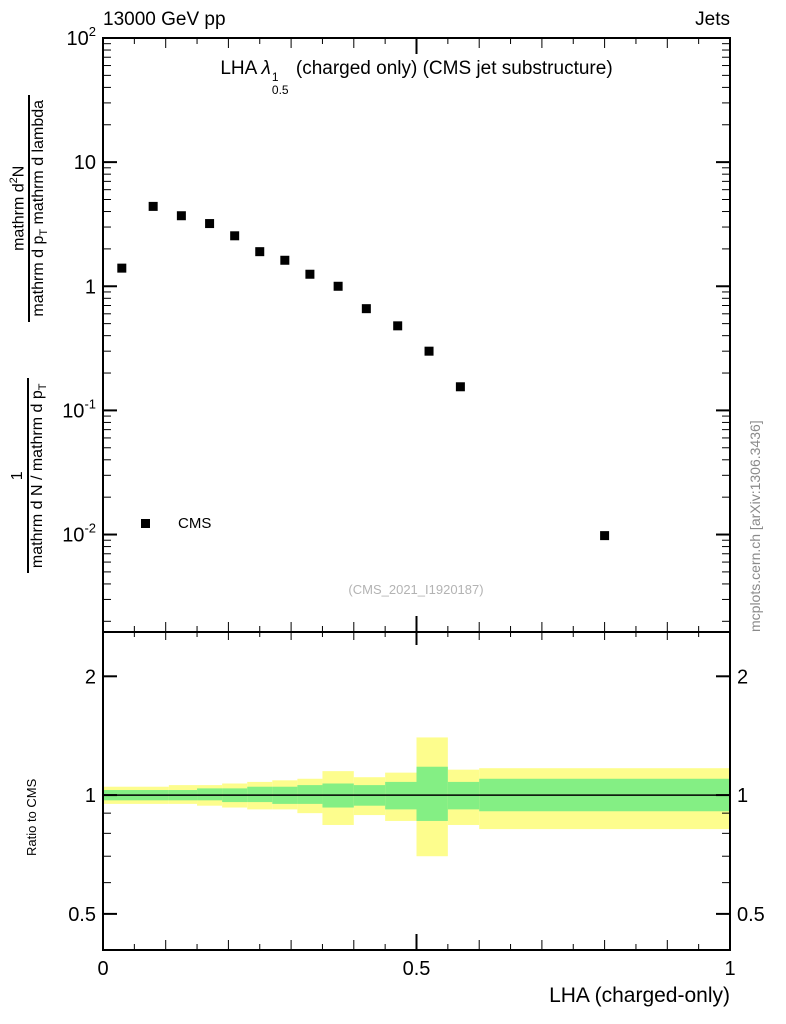  What do you see at coordinates (79, 534) in the screenshot?
I see `svg-text: 10⁻²` at bounding box center [79, 534].